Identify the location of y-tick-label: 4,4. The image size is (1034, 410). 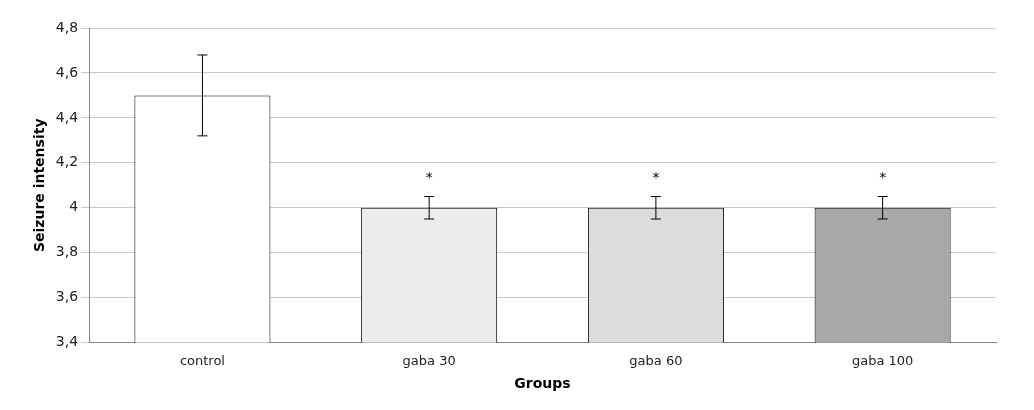
(67, 116).